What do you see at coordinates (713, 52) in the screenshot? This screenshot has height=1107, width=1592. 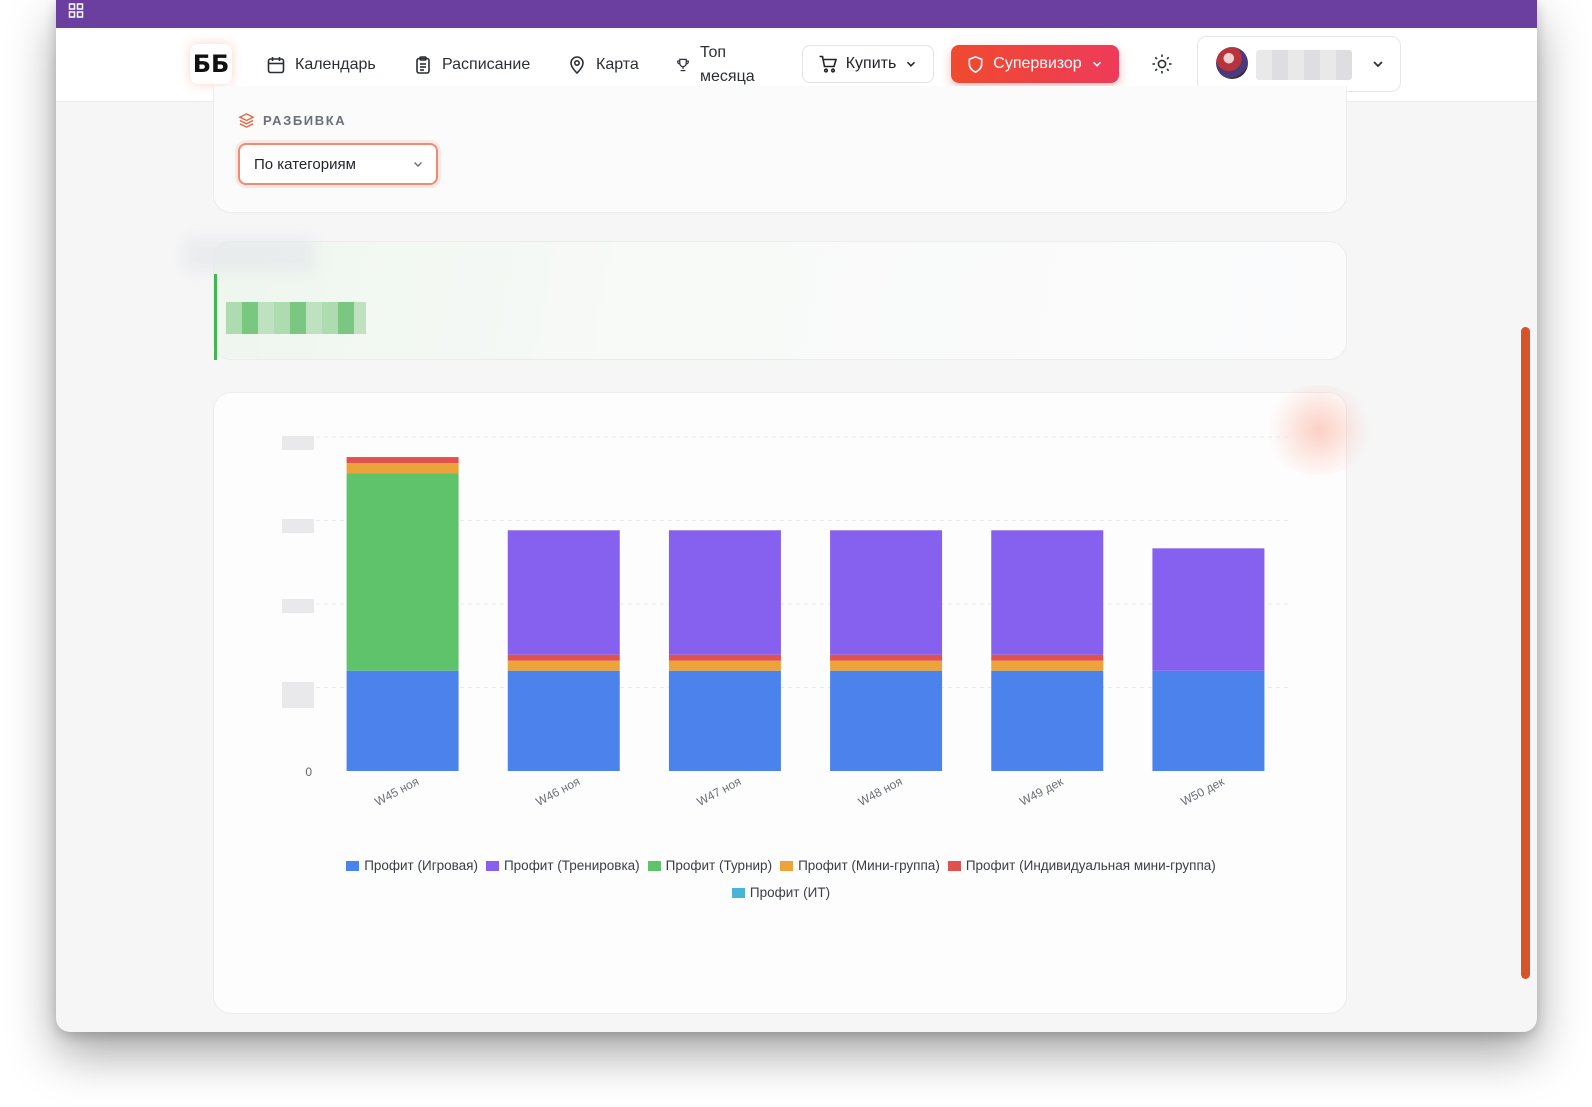 I see `nav-top-month-line1: Топ` at bounding box center [713, 52].